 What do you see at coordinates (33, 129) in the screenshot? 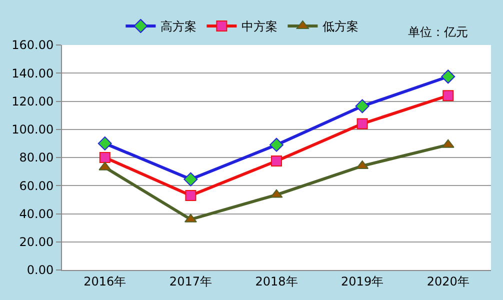
I see `y-tick-label: 100.00` at bounding box center [33, 129].